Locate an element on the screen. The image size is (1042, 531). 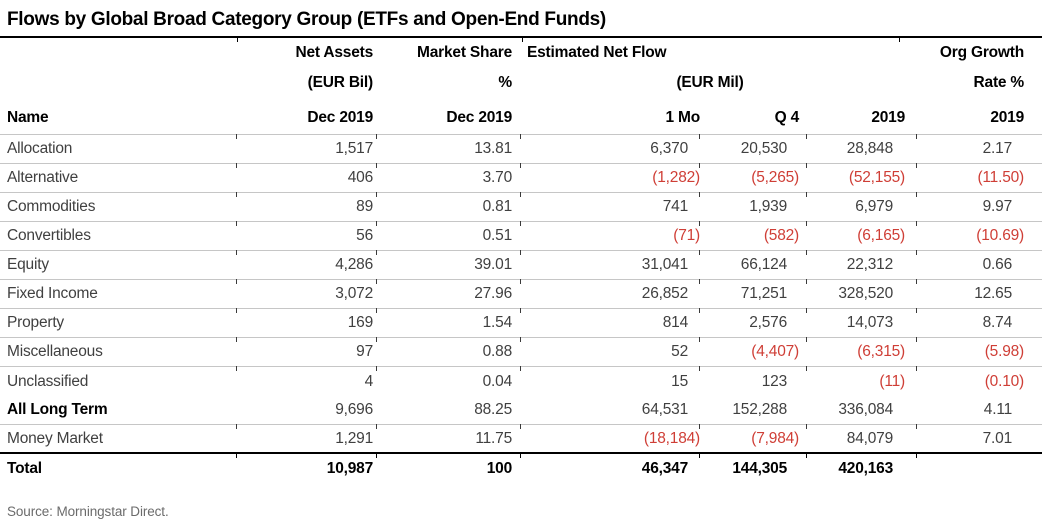
row-name-cell: Money Market is located at coordinates (118, 441).